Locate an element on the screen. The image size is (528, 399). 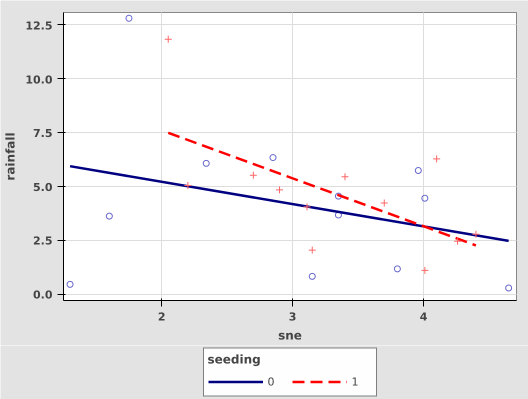
x-tick-label: 4 is located at coordinates (424, 317).